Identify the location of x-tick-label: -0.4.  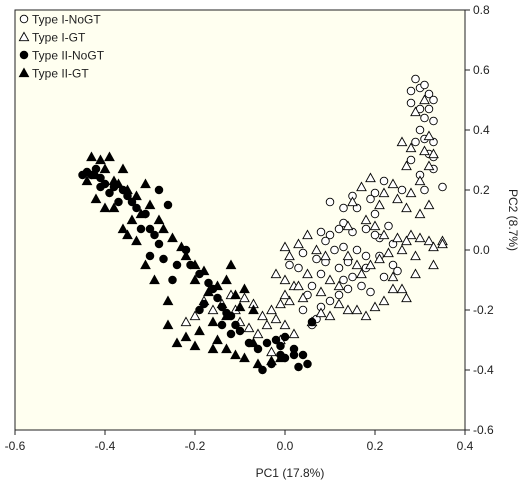
(105, 446).